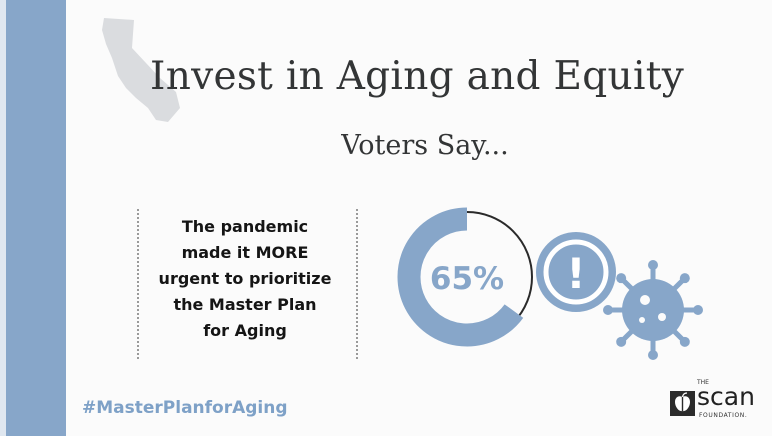 This screenshot has width=772, height=436. I want to click on left-dotted-divider, so click(138, 284).